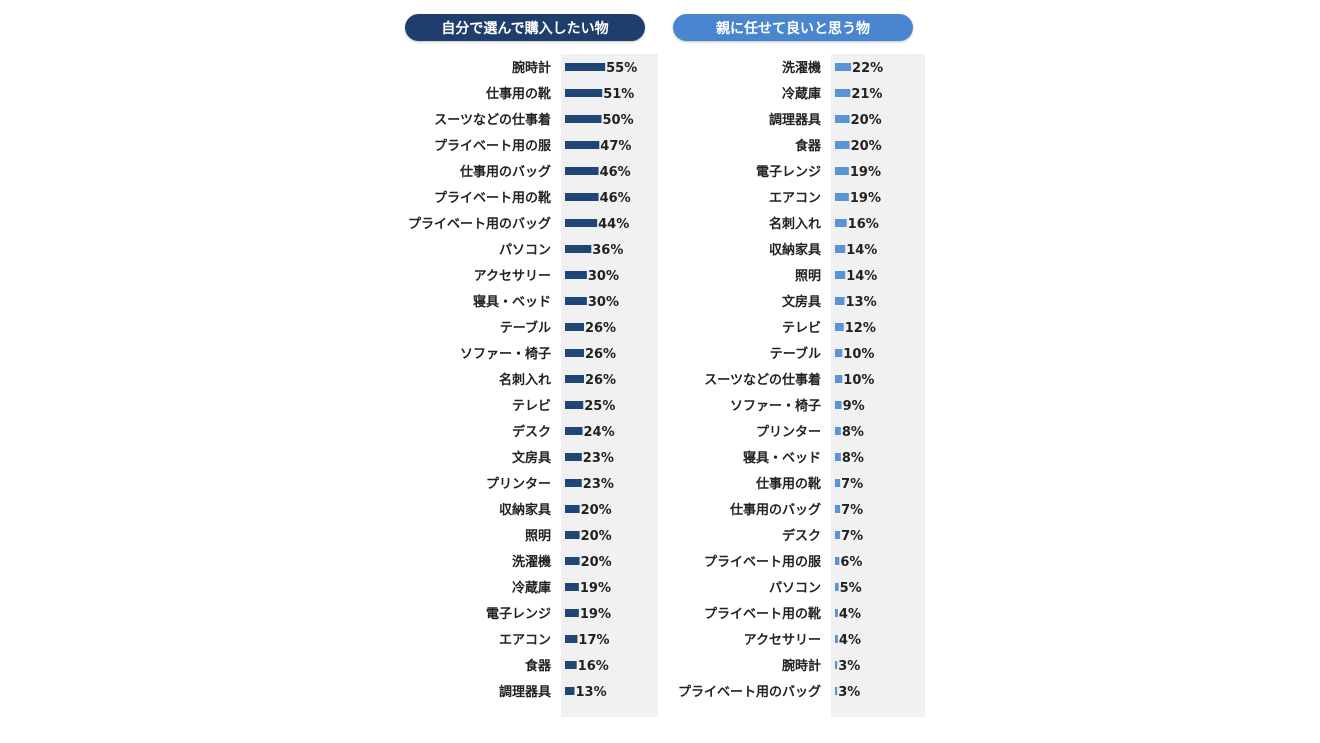 The image size is (1320, 743). What do you see at coordinates (518, 484) in the screenshot?
I see `left-category-label: プリンター` at bounding box center [518, 484].